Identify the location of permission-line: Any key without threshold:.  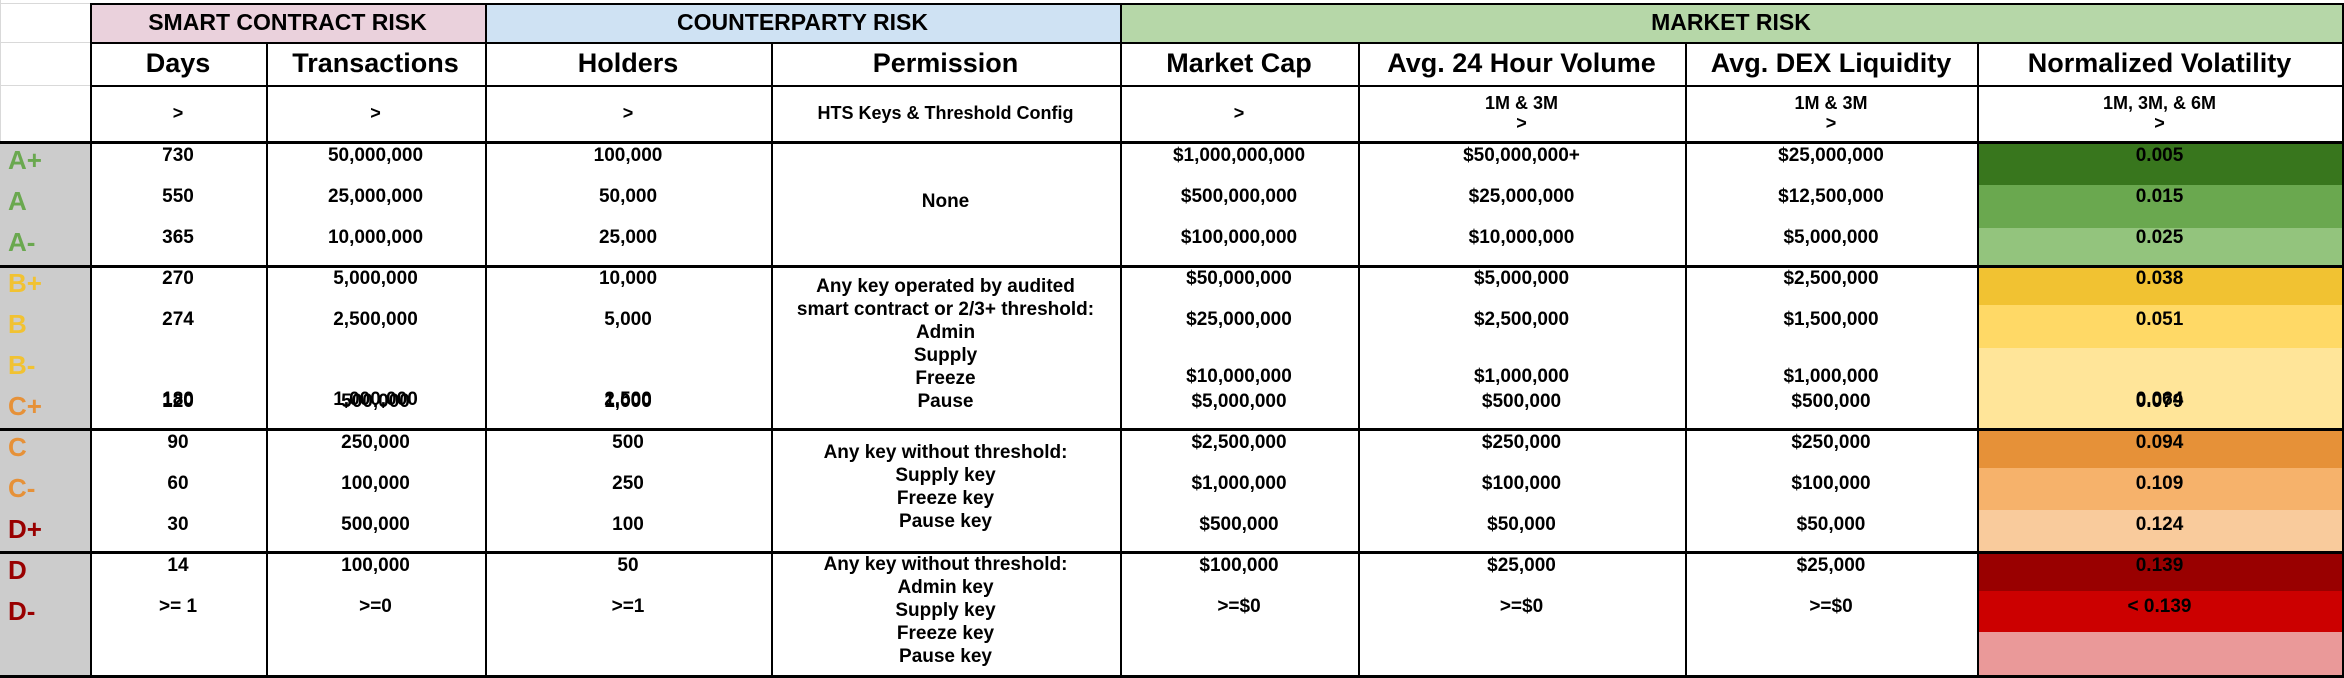
(945, 452).